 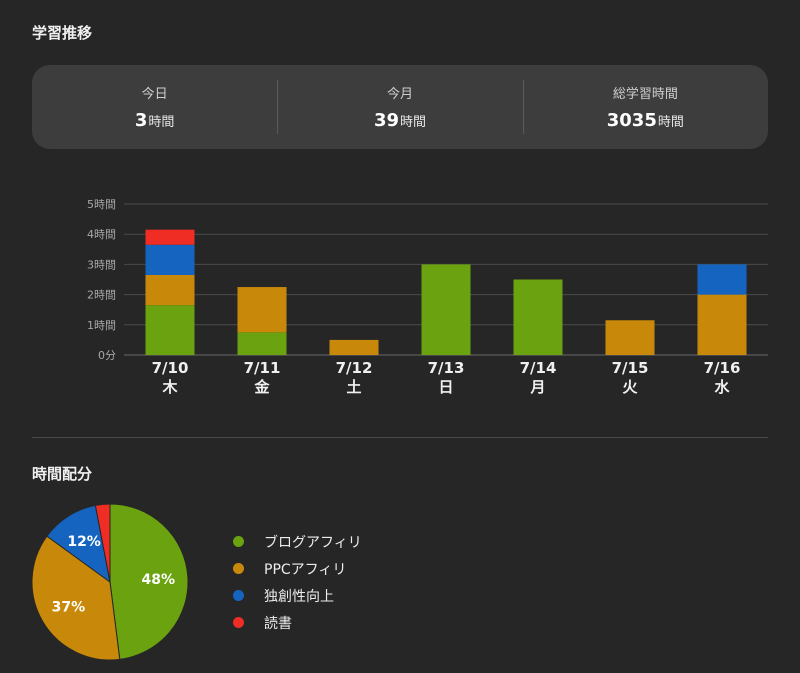 I want to click on legend-item: PPCアフィリ, so click(x=297, y=568).